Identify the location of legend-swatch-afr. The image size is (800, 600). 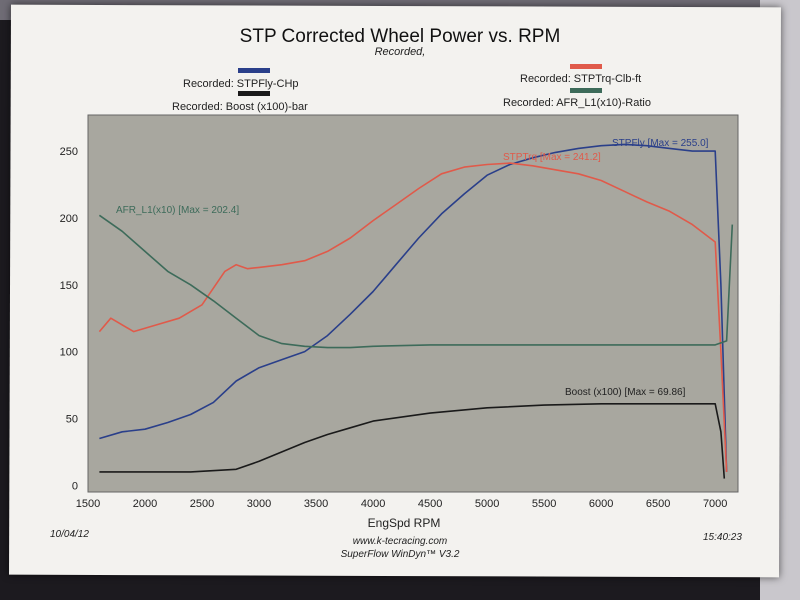
(586, 90).